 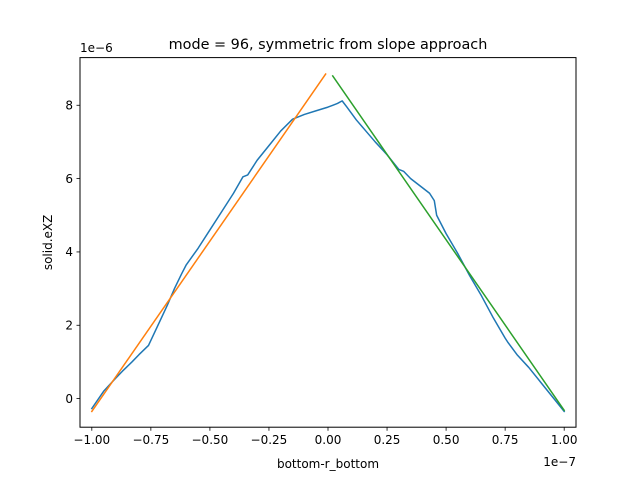 I want to click on x-axis-label: bottom-r_bottom, so click(x=328, y=464).